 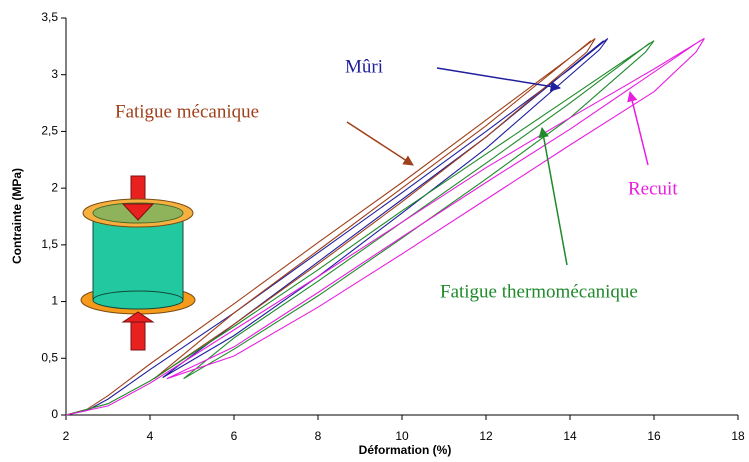 What do you see at coordinates (49, 131) in the screenshot?
I see `y-tick-label: 2,5` at bounding box center [49, 131].